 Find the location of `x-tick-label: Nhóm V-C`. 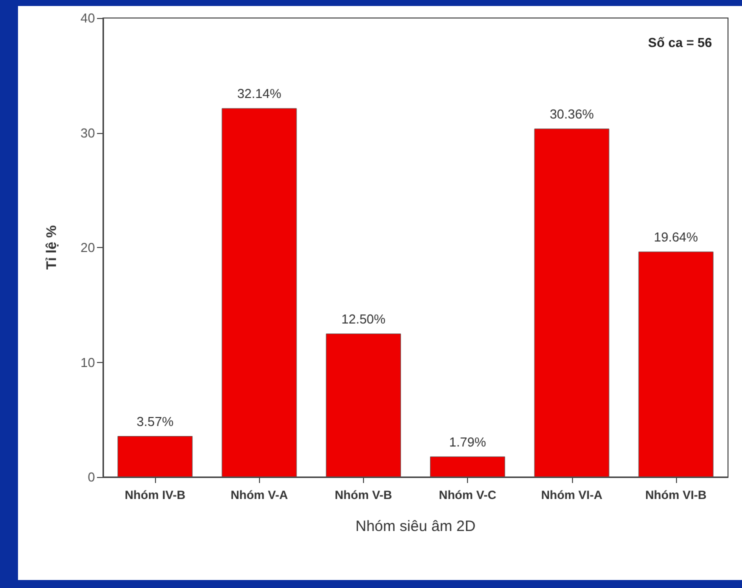

x-tick-label: Nhóm V-C is located at coordinates (467, 495).